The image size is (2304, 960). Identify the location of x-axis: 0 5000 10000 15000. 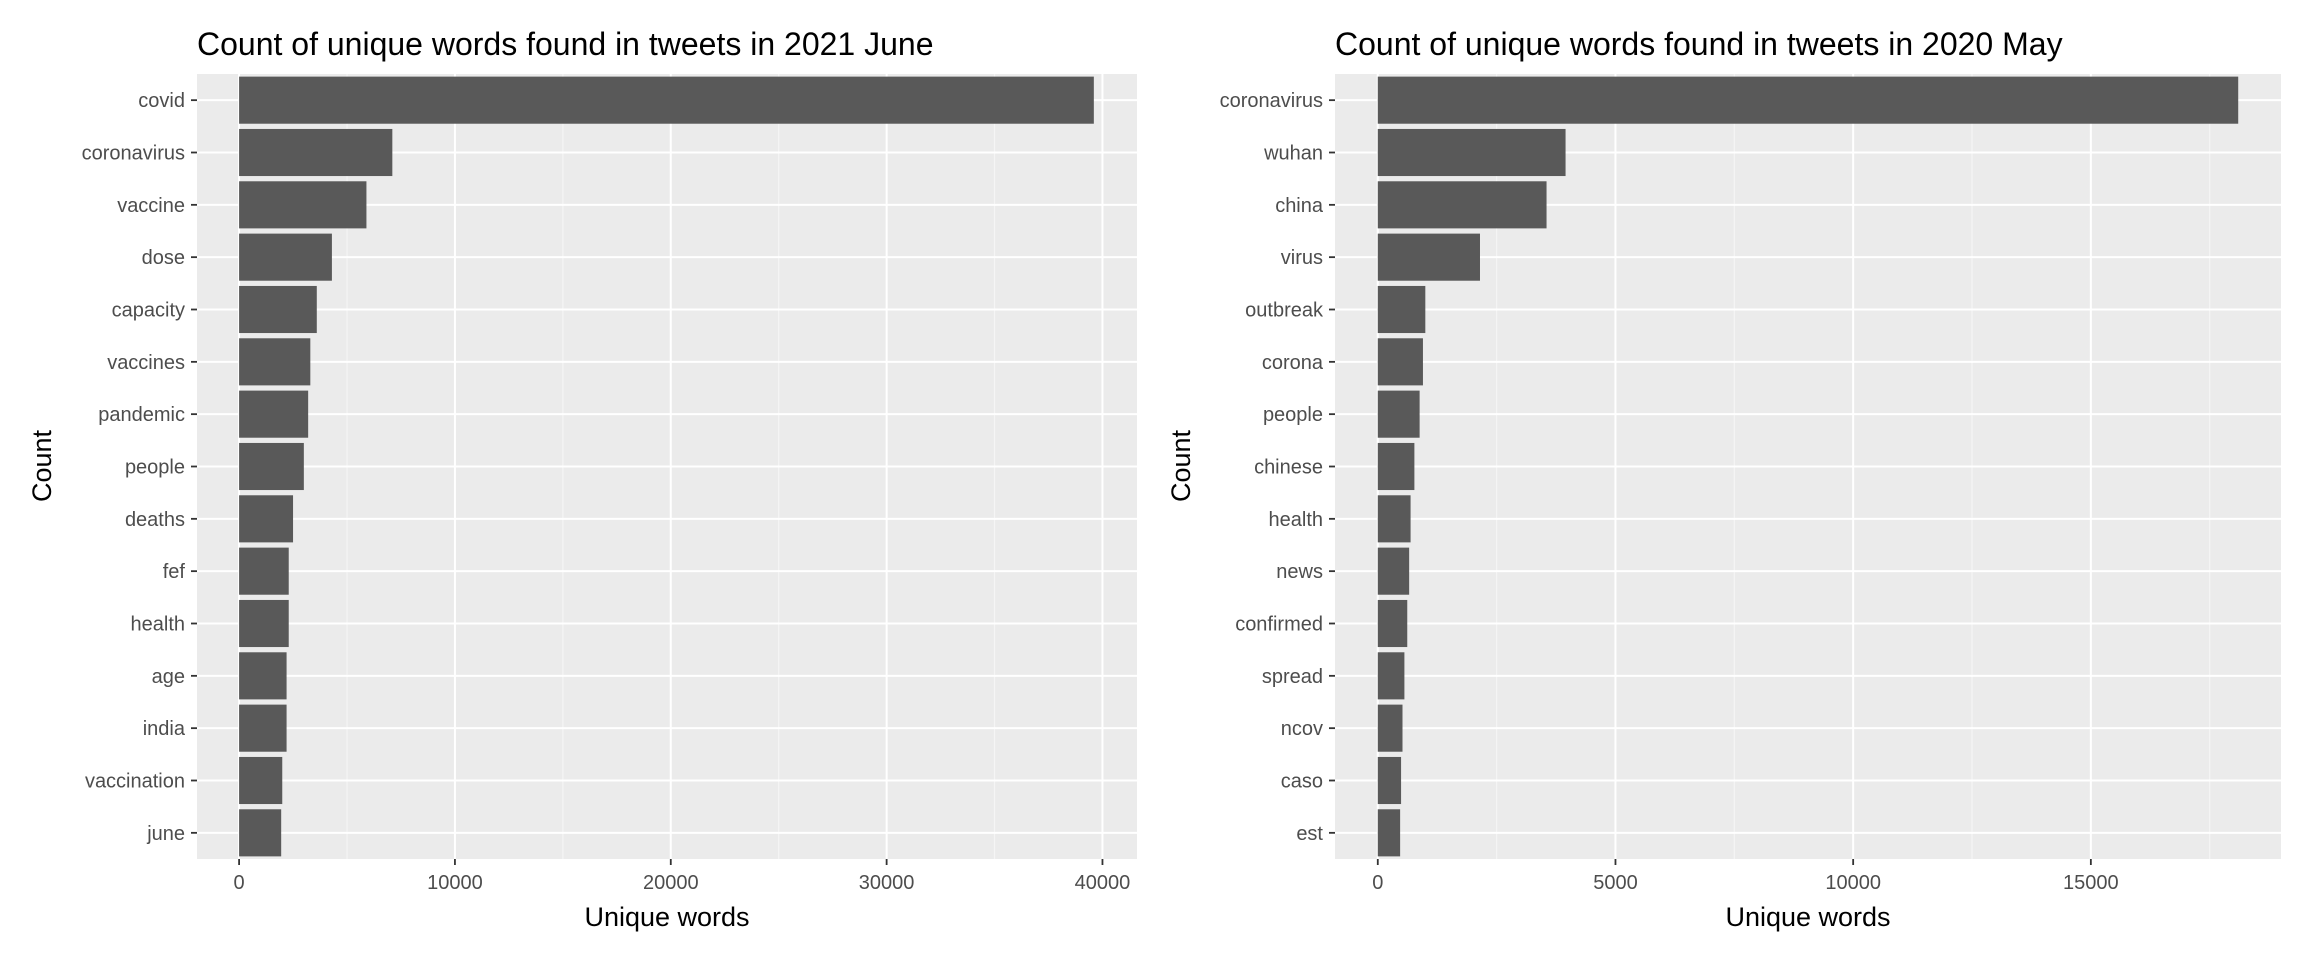
(1745, 876).